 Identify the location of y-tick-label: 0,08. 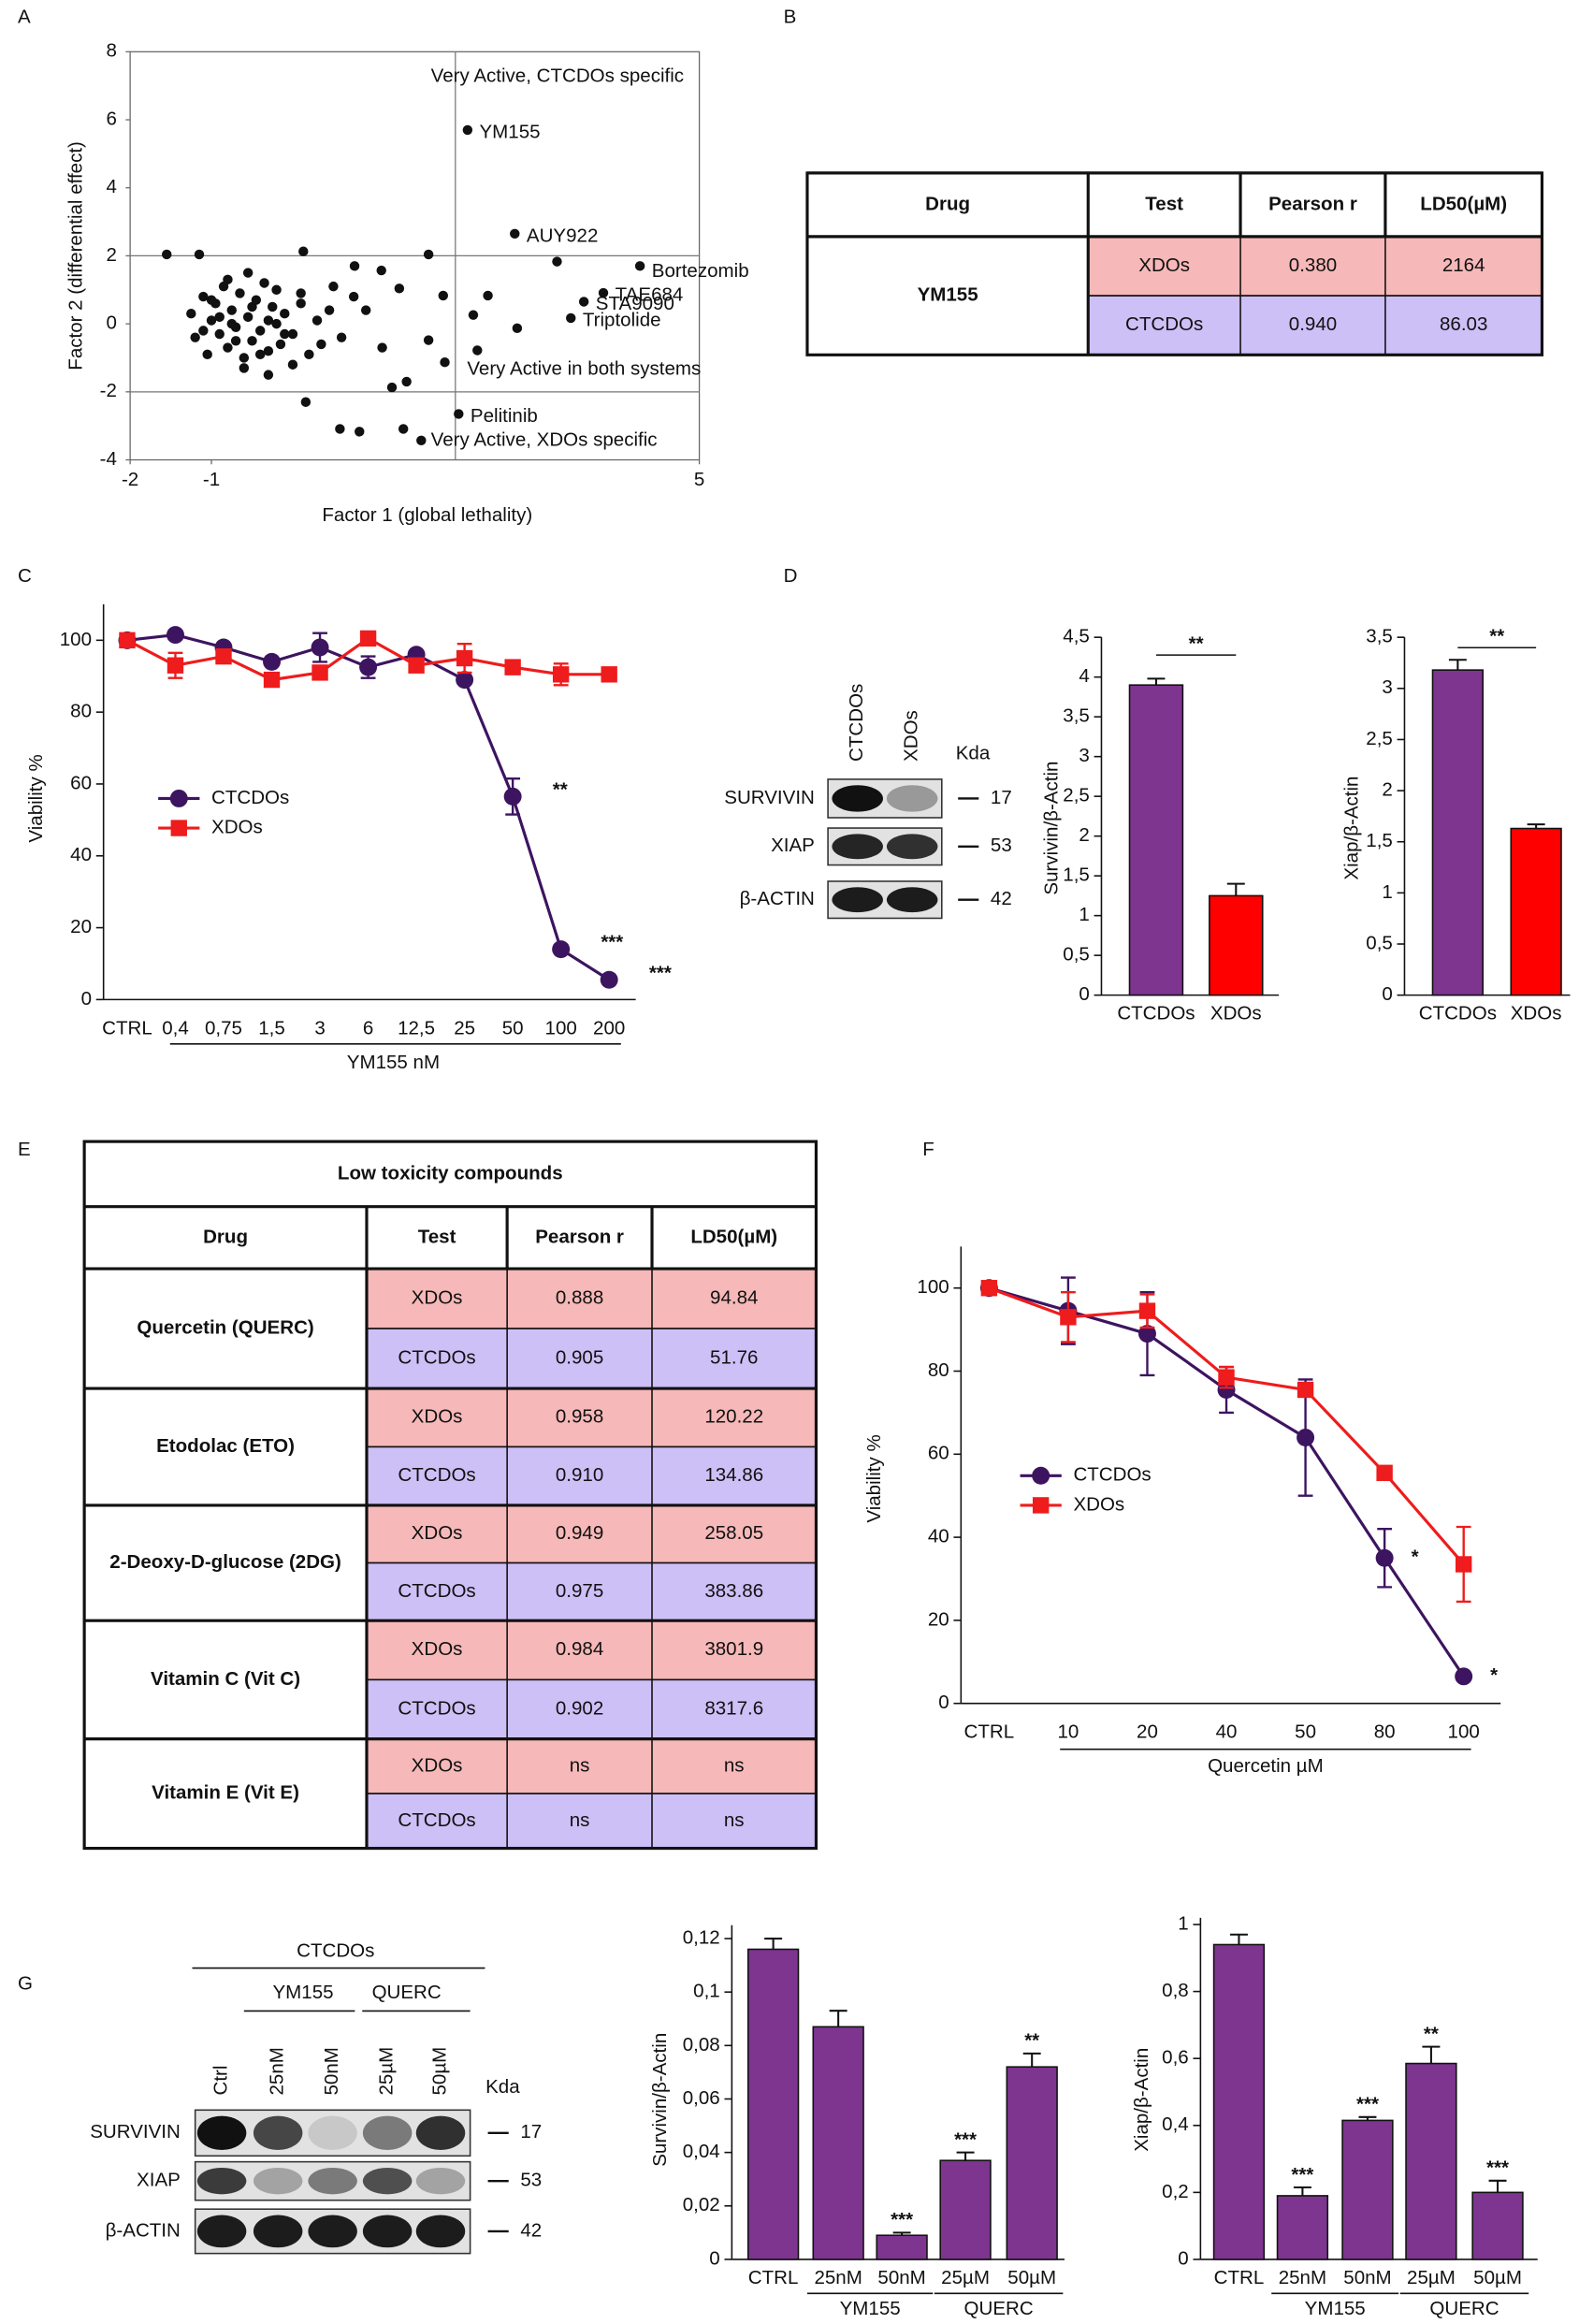
(701, 2045).